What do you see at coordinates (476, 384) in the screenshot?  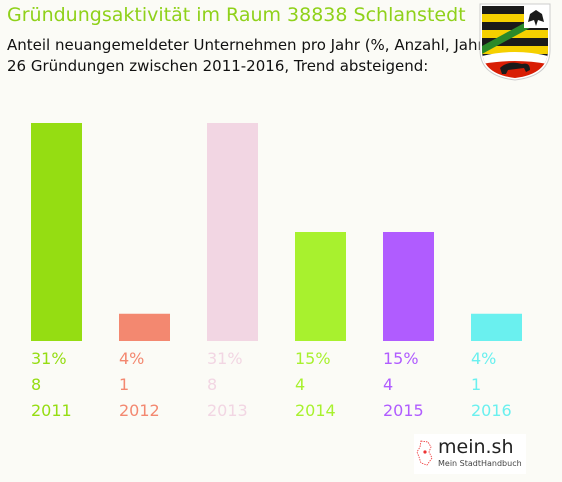 I see `count-label-2016: 1` at bounding box center [476, 384].